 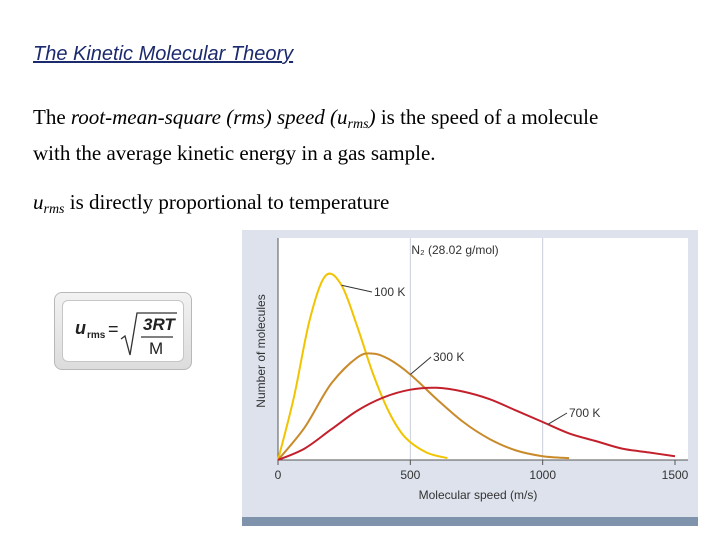 I want to click on series-line-100-k, so click(x=362, y=366).